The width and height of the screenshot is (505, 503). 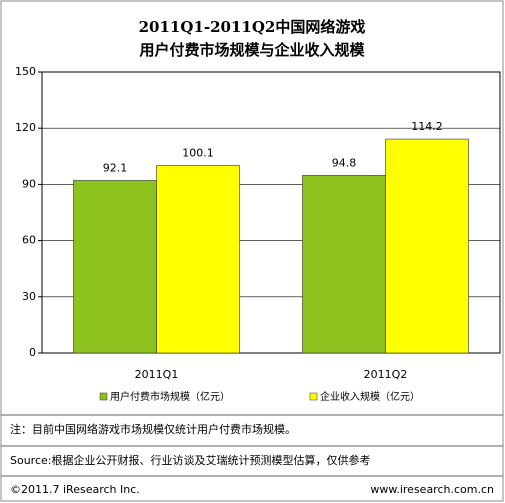 What do you see at coordinates (198, 152) in the screenshot?
I see `value-label: 100.1` at bounding box center [198, 152].